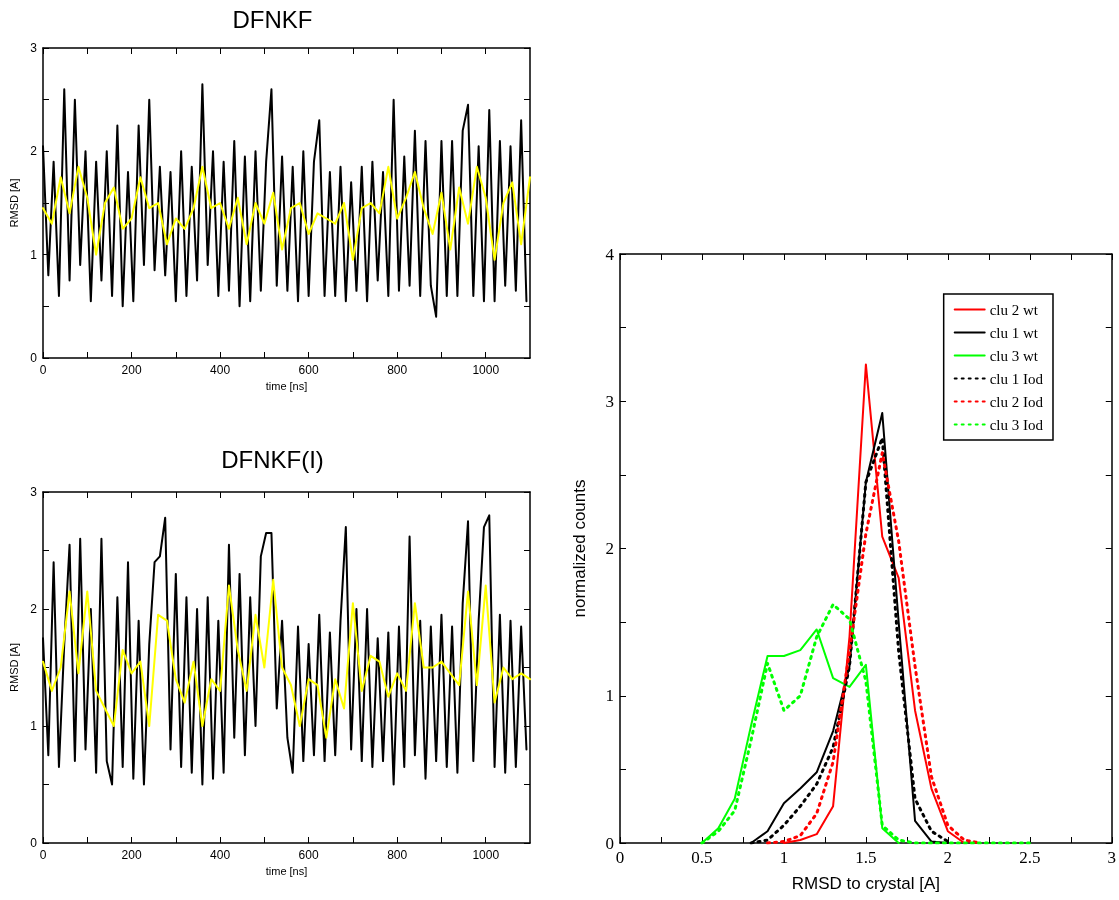  What do you see at coordinates (948, 857) in the screenshot?
I see `x-tick-label: 2` at bounding box center [948, 857].